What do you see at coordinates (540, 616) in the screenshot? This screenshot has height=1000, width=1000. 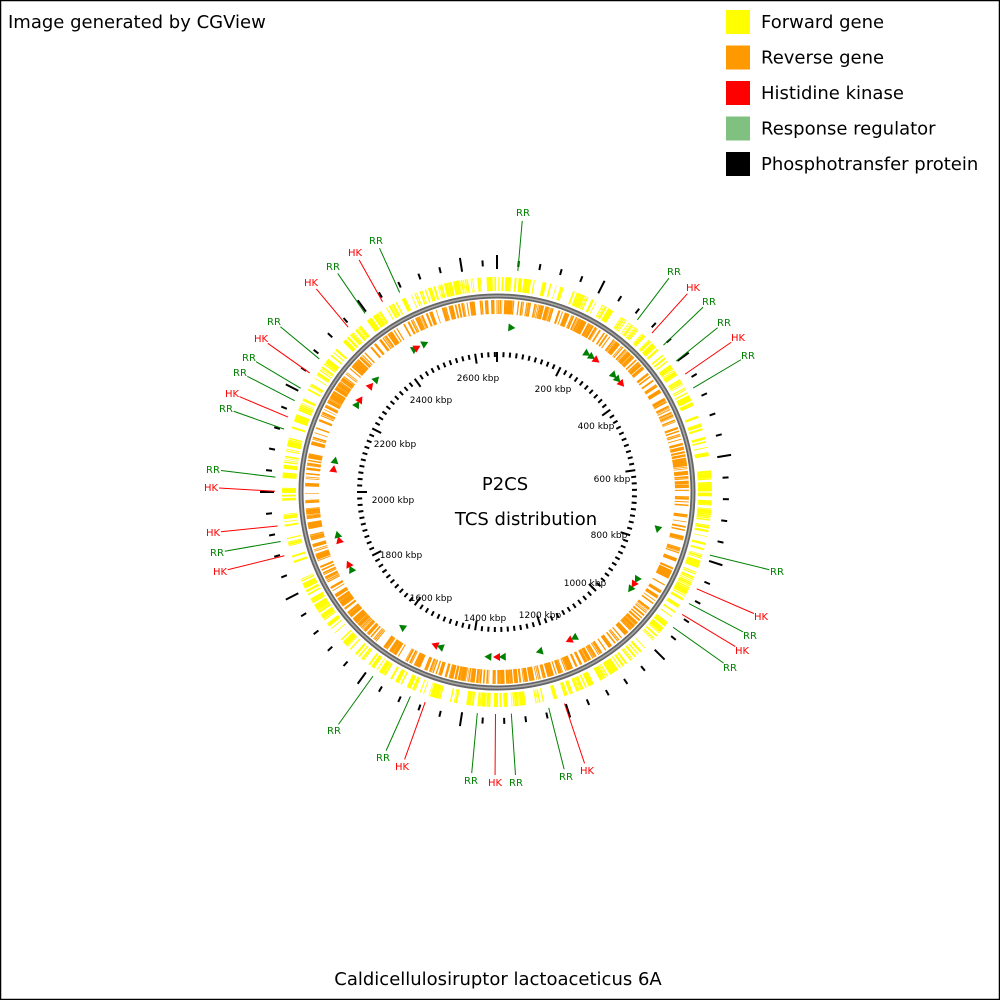 I see `ruler-label: 1200 kbp` at bounding box center [540, 616].